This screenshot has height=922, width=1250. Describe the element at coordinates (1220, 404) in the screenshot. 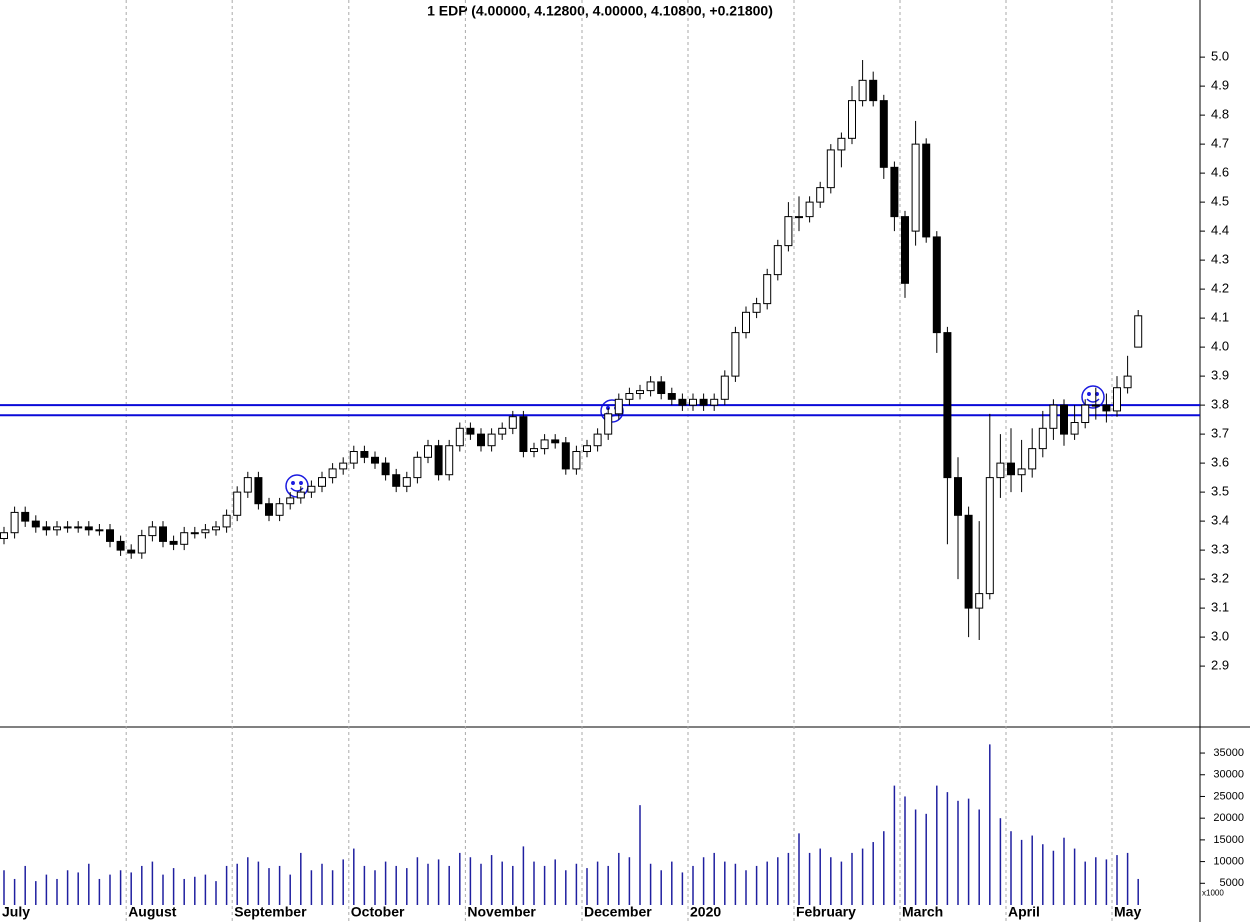

I see `y-tick-label: 3.8` at that location.